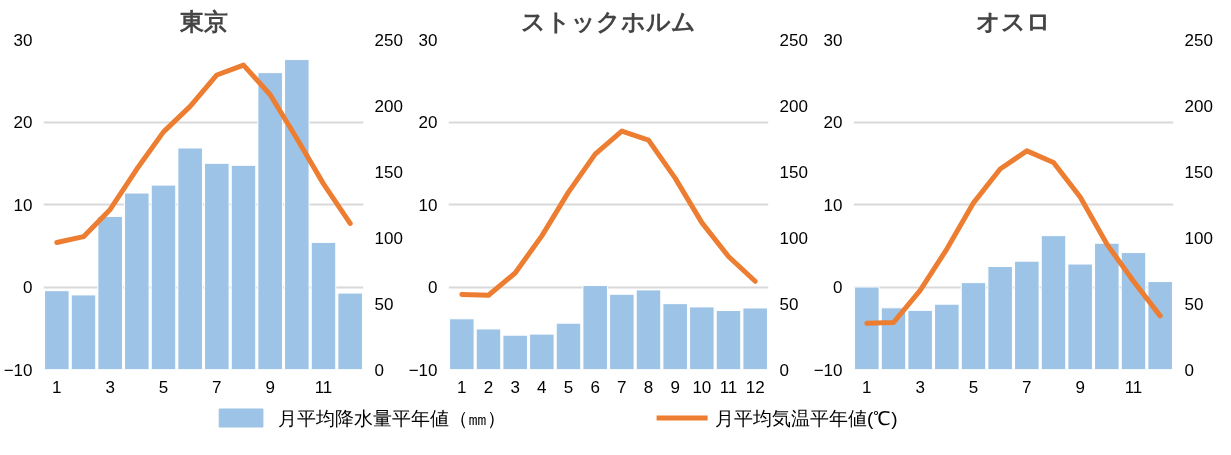 This screenshot has height=455, width=1231. I want to click on chart-title: ストックホルム, so click(608, 21).